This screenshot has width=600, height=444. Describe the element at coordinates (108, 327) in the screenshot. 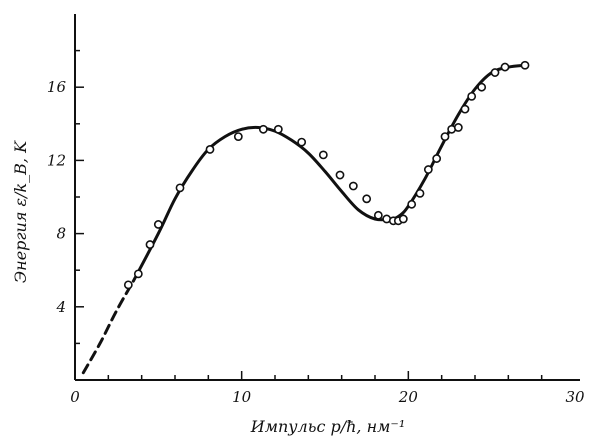

I see `extrapolation-dashed-line` at that location.